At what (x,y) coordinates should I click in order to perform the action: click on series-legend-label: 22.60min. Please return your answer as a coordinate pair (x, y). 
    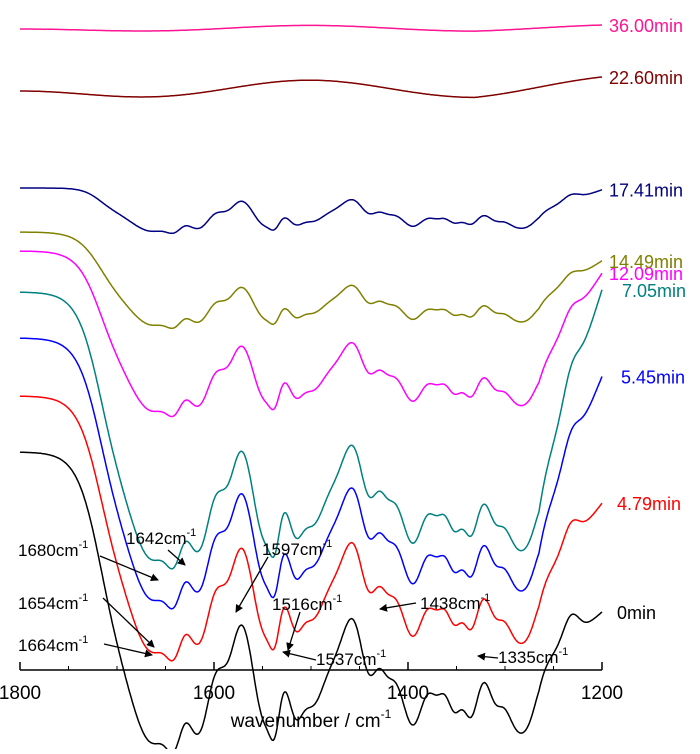
    Looking at the image, I should click on (646, 78).